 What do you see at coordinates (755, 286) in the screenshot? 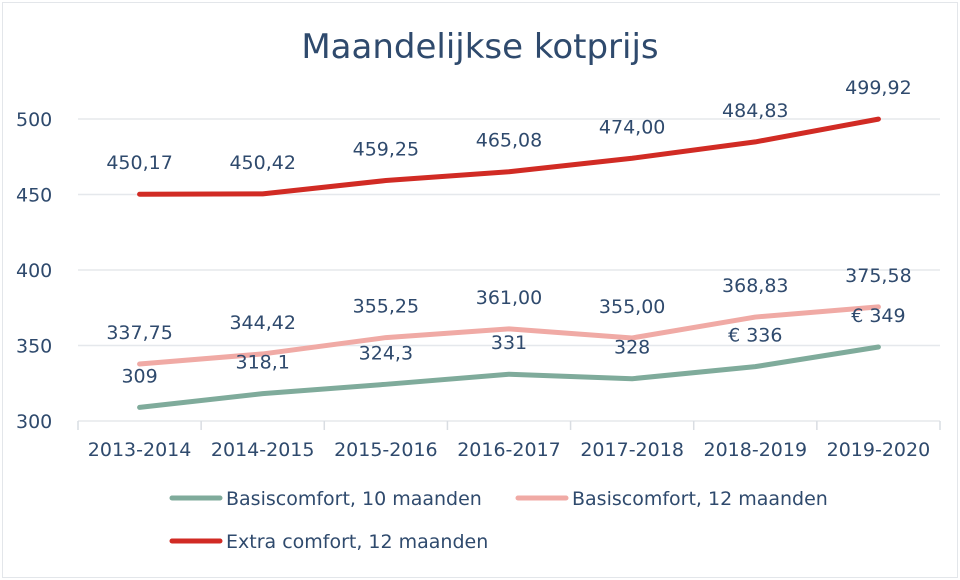
I see `data-label: 368,83` at bounding box center [755, 286].